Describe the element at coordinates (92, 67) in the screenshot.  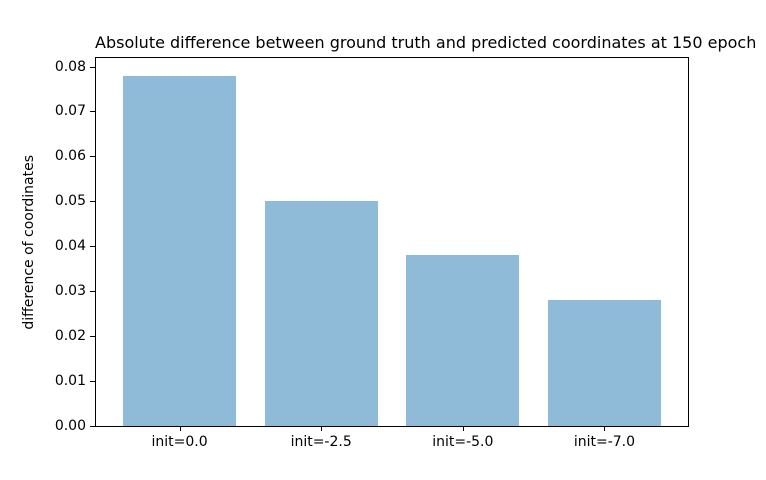
I see `y-tick-mark-0.08` at that location.